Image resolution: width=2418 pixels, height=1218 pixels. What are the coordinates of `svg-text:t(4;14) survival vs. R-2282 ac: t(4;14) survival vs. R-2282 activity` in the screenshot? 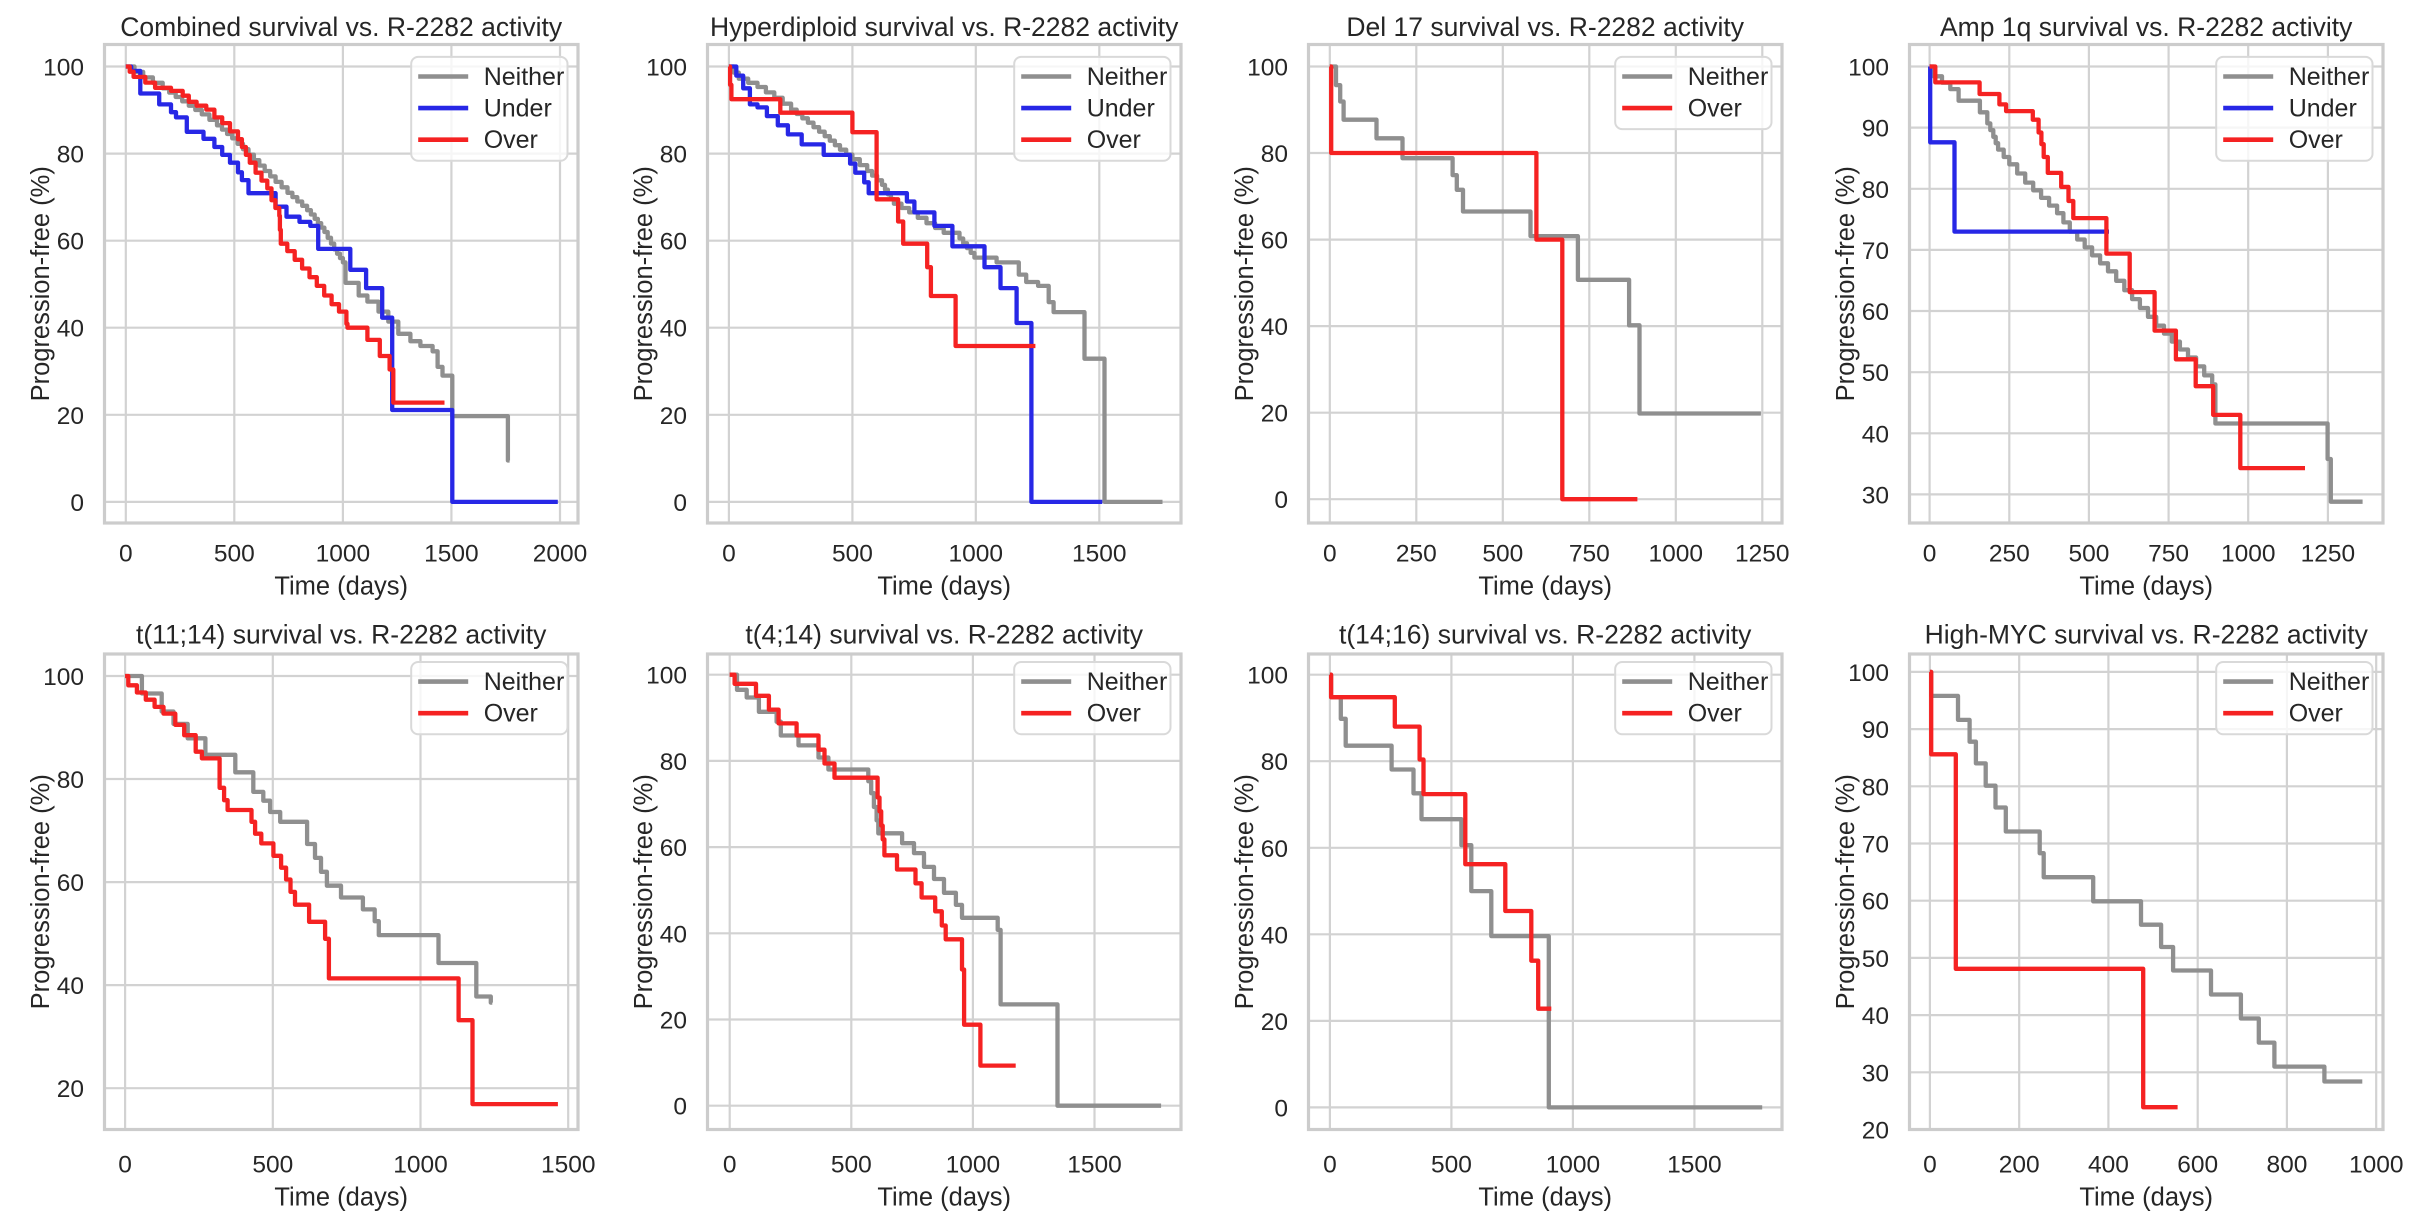 It's located at (944, 635).